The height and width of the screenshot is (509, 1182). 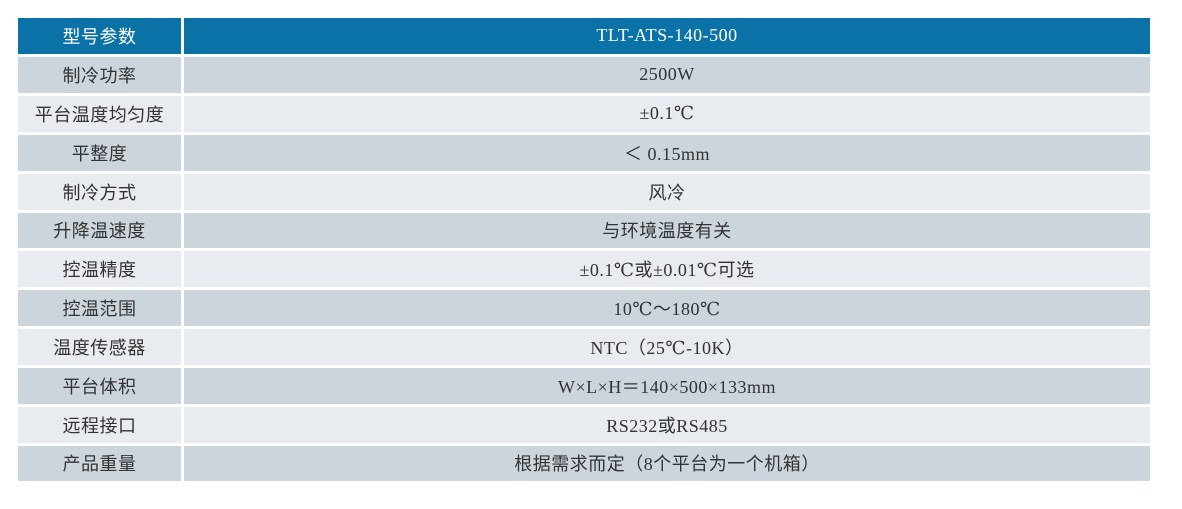 I want to click on spec-label-cell: 平台体积, so click(x=101, y=388).